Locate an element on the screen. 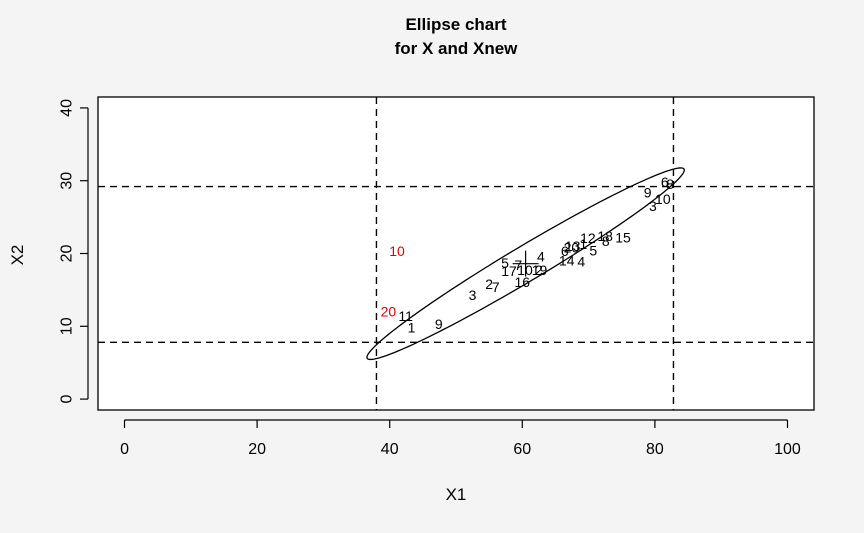 The image size is (864, 533). new-point-label: 10 is located at coordinates (397, 251).